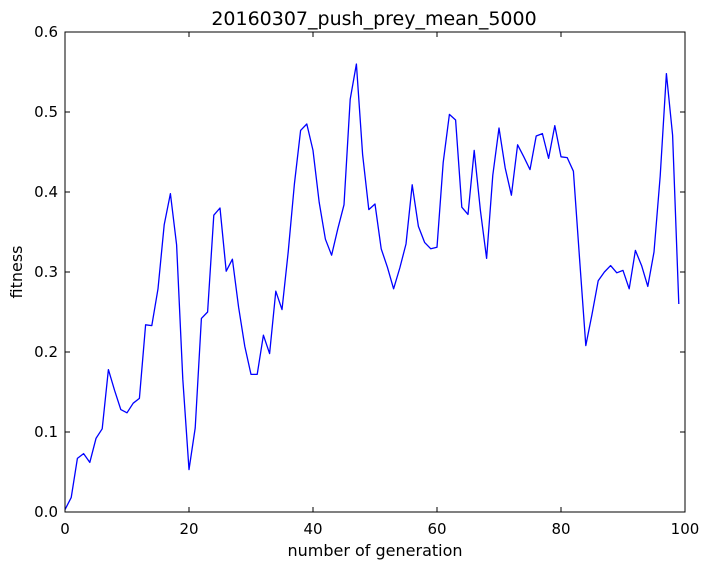 This screenshot has height=570, width=709. Describe the element at coordinates (312, 529) in the screenshot. I see `x-tick-label: 40` at that location.